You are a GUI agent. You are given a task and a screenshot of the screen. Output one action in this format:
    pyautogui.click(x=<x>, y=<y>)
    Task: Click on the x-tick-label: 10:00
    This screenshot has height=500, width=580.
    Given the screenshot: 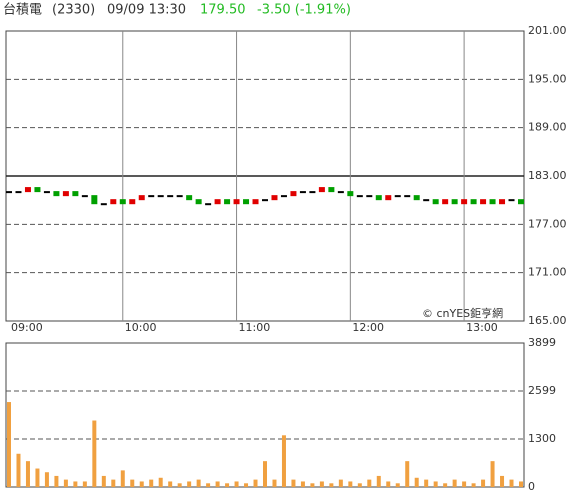 What is the action you would take?
    pyautogui.click(x=141, y=327)
    